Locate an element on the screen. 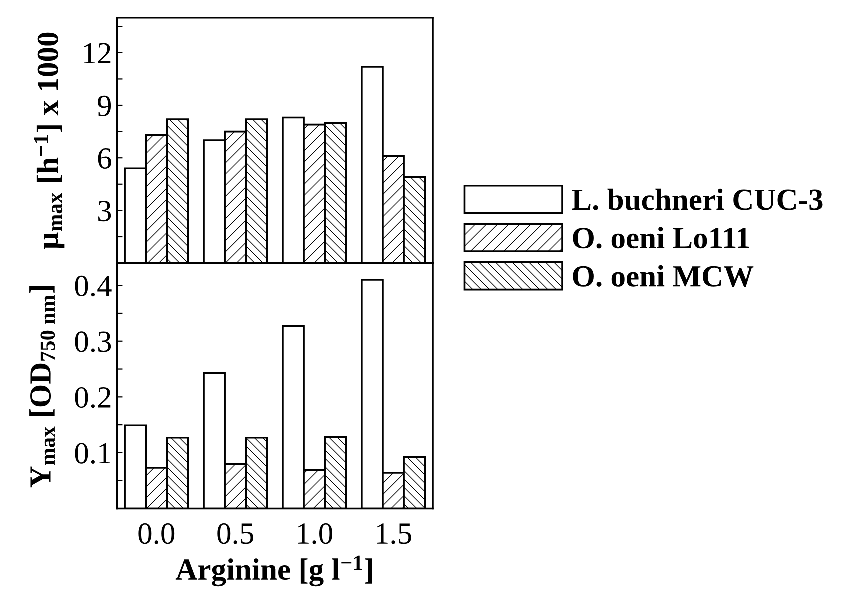  x-tick-label: 0.5 is located at coordinates (236, 533).